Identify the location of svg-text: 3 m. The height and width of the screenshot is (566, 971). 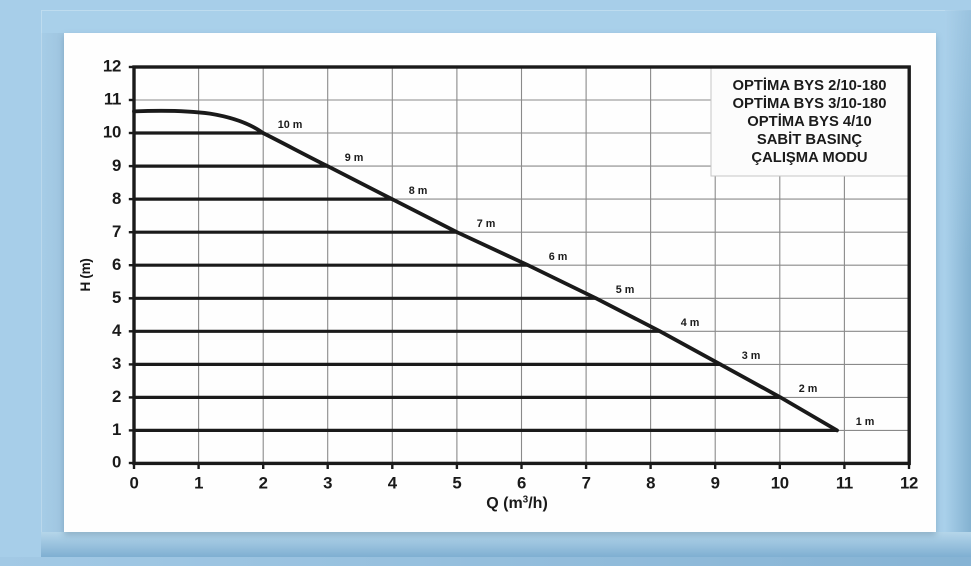
(751, 356).